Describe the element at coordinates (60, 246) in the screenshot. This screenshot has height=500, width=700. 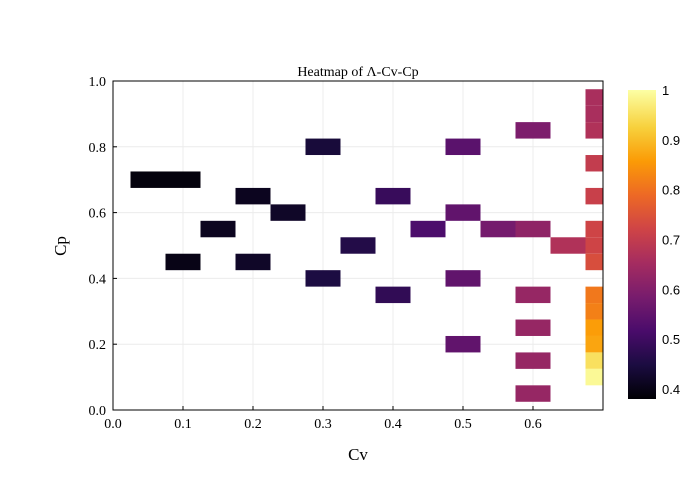
I see `y-axis-label: Cp` at that location.